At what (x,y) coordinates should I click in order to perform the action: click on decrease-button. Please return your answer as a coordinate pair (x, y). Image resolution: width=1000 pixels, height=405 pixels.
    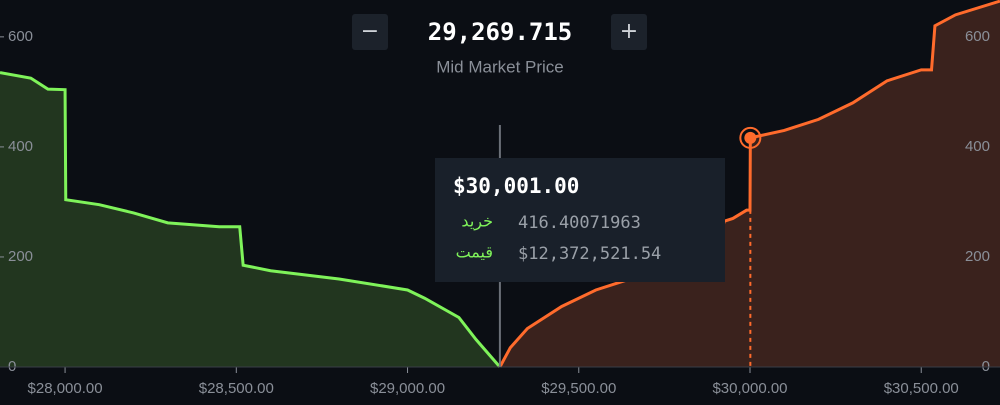
    Looking at the image, I should click on (370, 32).